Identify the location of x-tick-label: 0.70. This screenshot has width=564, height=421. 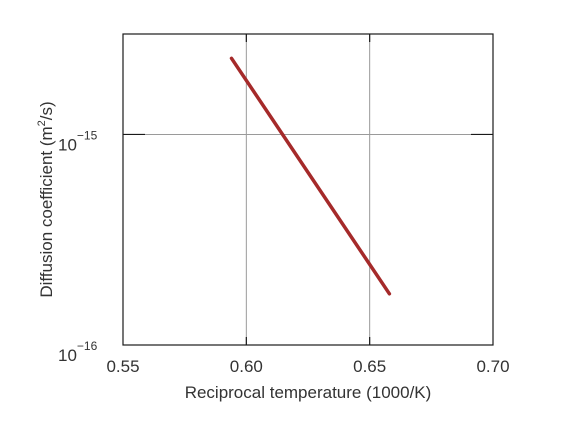
(492, 366).